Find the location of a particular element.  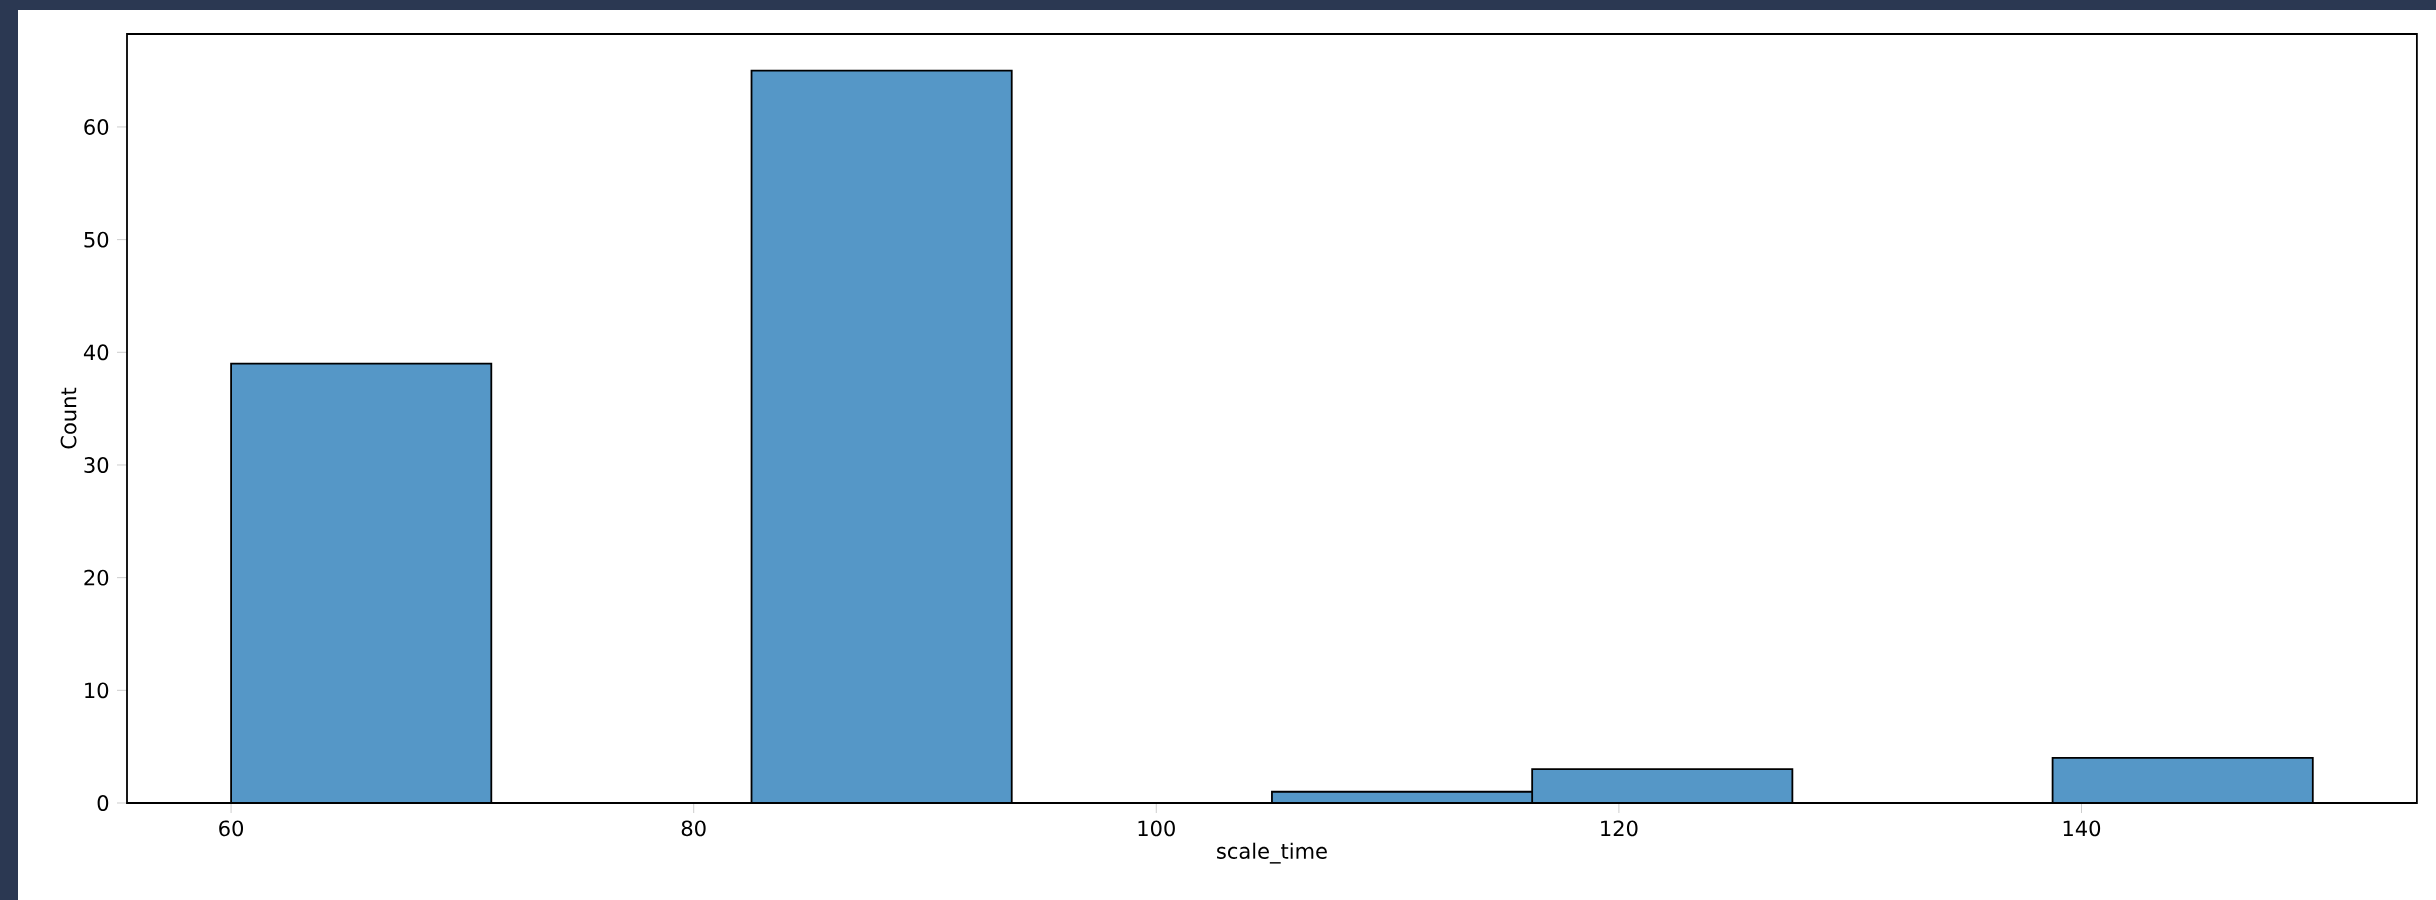

x-tick-label: 60 is located at coordinates (231, 828).